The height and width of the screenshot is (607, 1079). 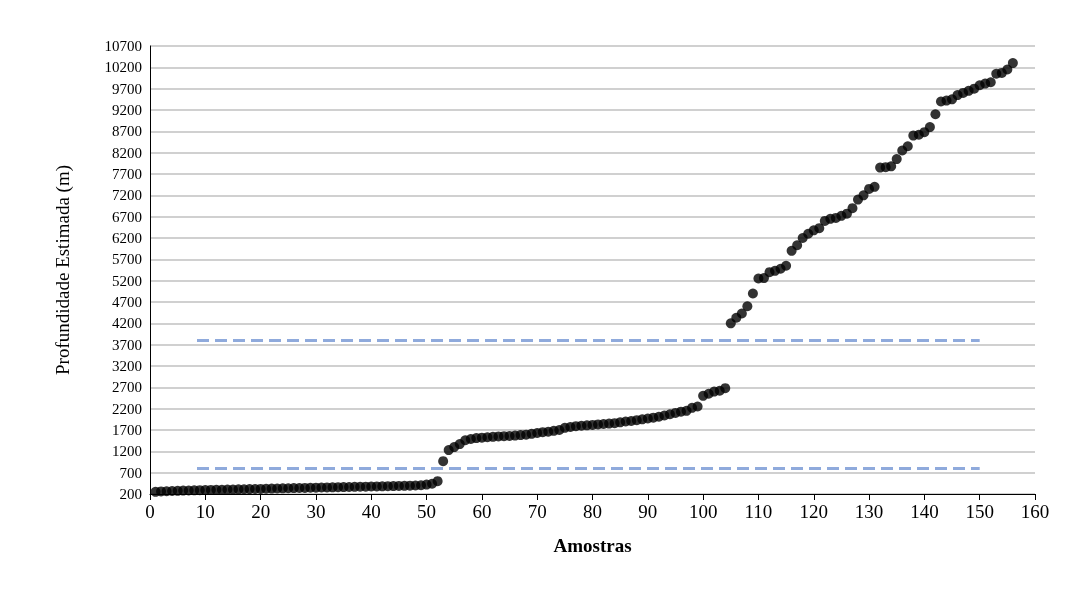 What do you see at coordinates (127, 323) in the screenshot?
I see `y-tick-label: 4200` at bounding box center [127, 323].